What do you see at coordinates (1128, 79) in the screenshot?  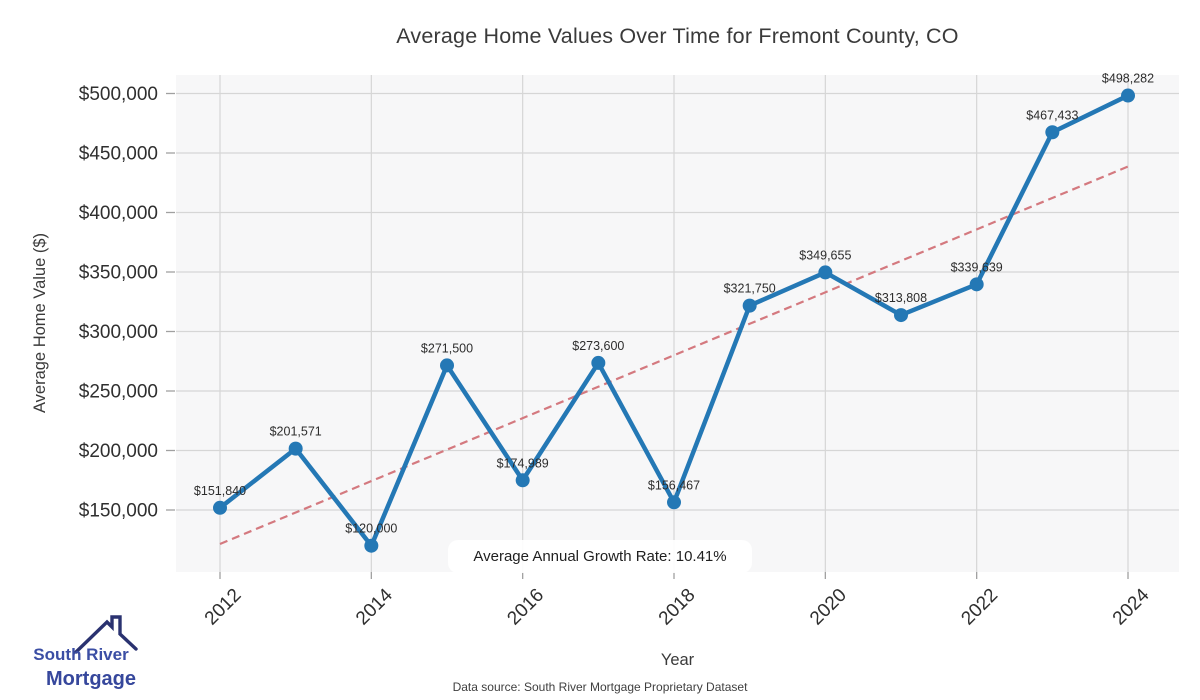 I see `data-point-label: $498,282` at bounding box center [1128, 79].